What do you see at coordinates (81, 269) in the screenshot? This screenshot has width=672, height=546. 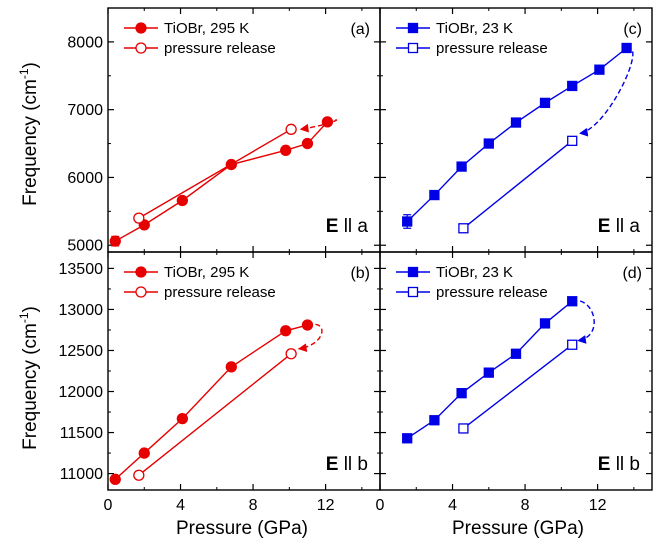 I see `y-tick-label: 13500` at bounding box center [81, 269].